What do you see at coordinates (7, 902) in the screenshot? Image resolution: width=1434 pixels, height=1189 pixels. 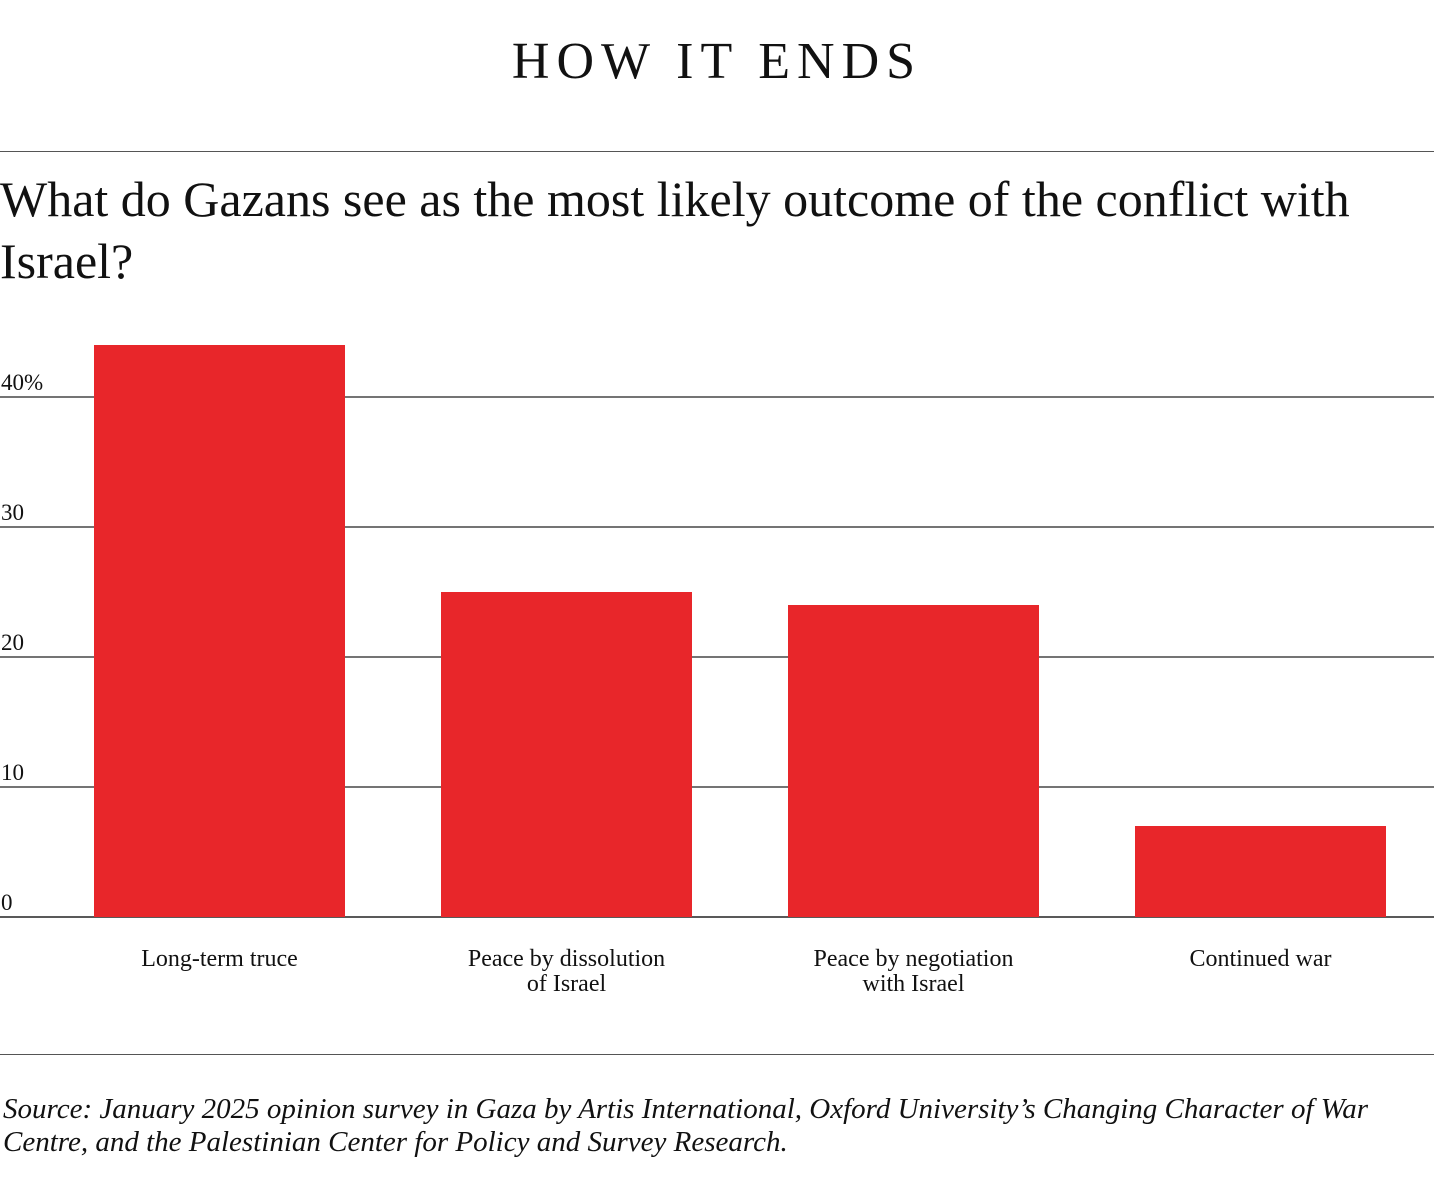 I see `y-tick-label: 0` at bounding box center [7, 902].